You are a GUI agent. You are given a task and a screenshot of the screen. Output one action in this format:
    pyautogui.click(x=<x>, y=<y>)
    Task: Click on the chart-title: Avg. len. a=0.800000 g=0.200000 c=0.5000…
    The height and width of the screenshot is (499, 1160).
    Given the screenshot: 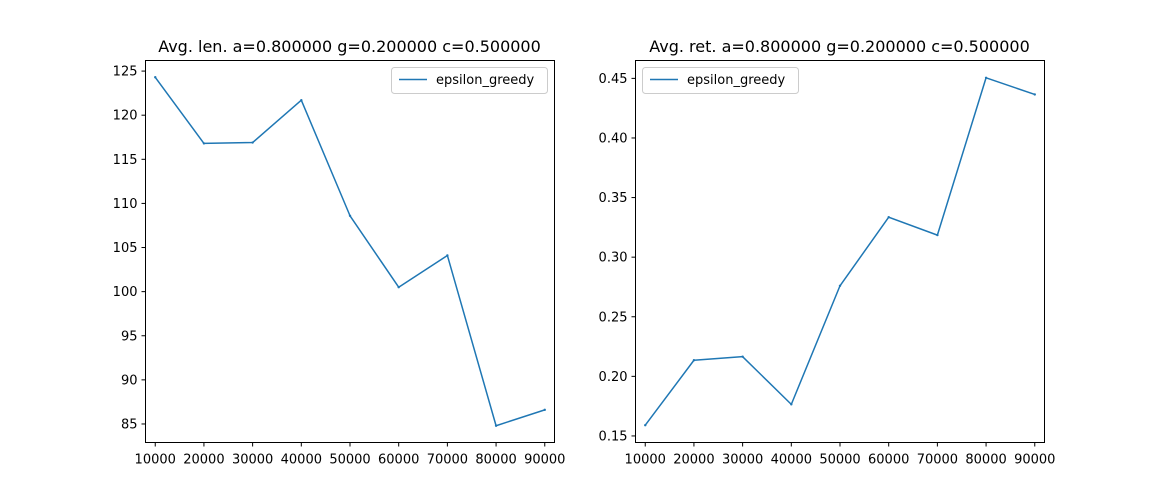 What is the action you would take?
    pyautogui.click(x=349, y=46)
    